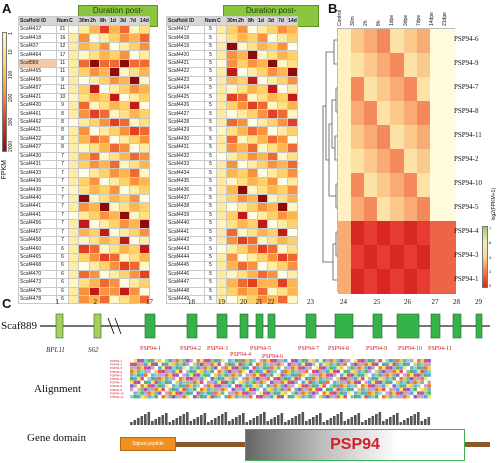  Describe the element at coordinates (232, 232) in the screenshot. I see `table-row: Scaf4441 5` at that location.